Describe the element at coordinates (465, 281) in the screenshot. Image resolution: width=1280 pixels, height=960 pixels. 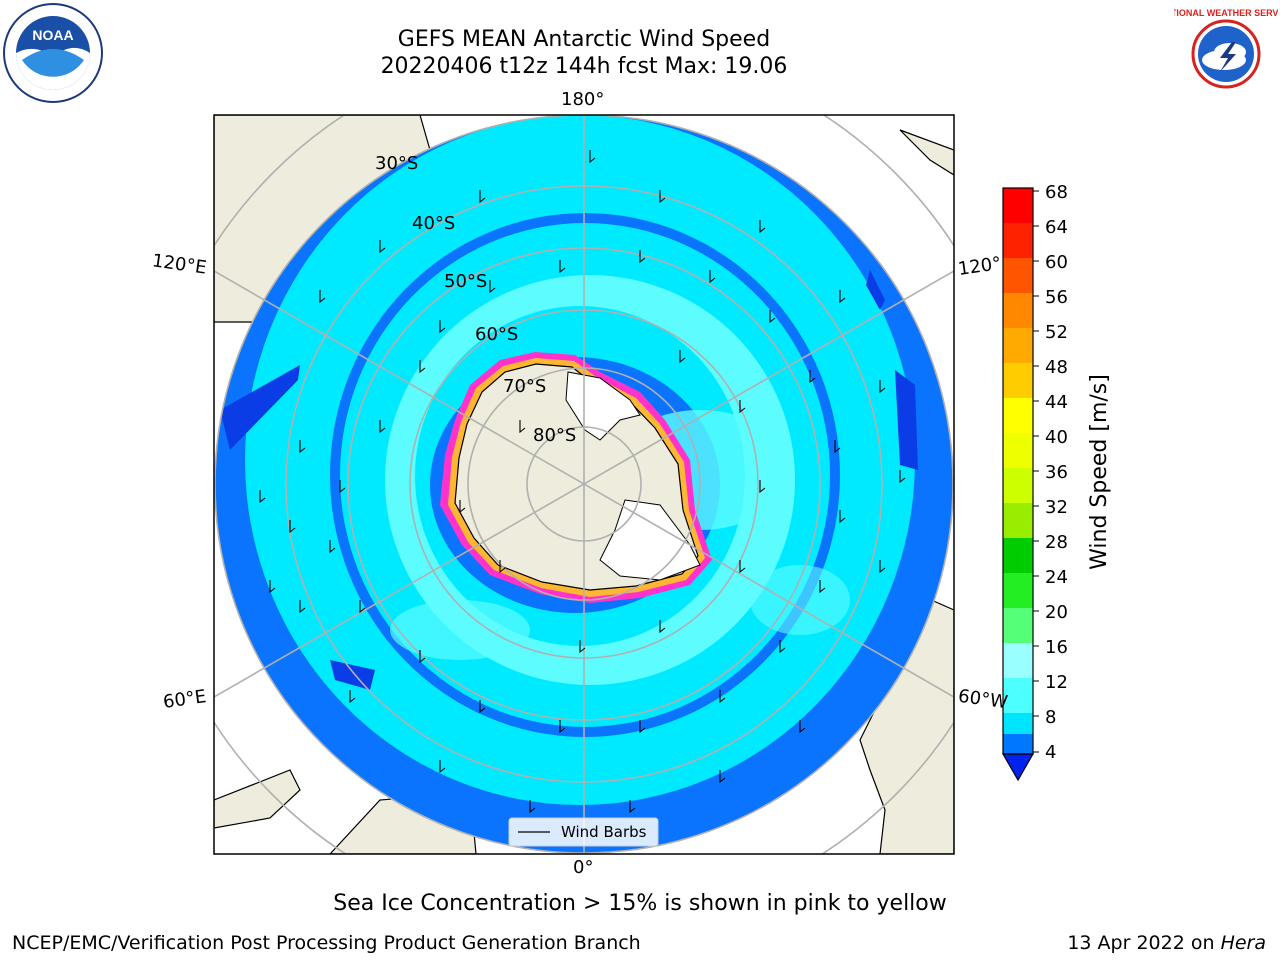
I see `lat-label: 50°S` at that location.